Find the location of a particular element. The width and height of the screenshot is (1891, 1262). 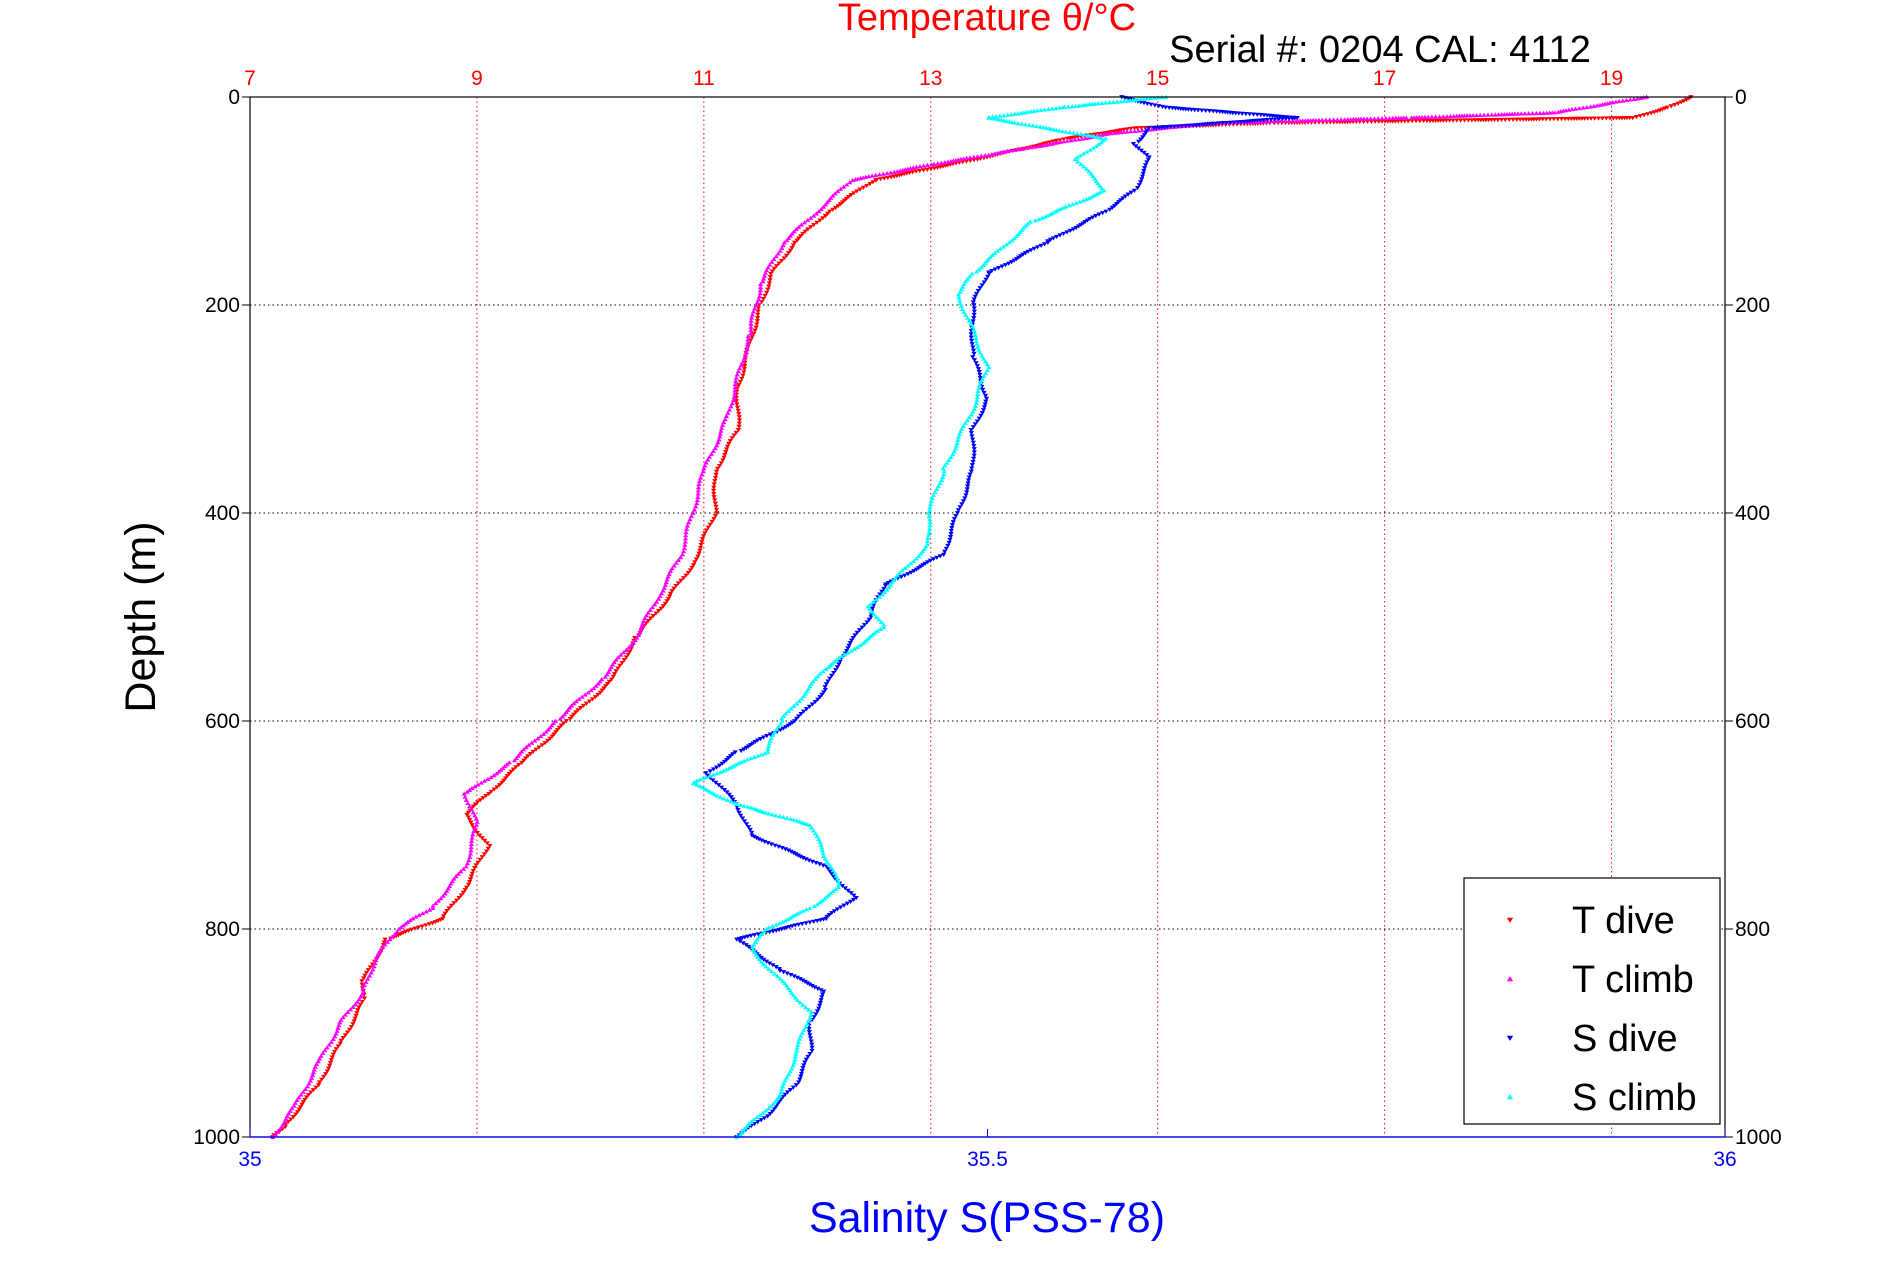

y-tick-label-left: 400 is located at coordinates (222, 513).